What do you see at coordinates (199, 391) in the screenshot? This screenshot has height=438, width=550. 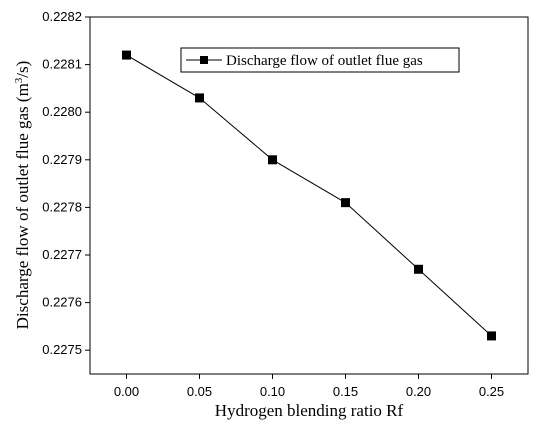 I see `x-tick-label: 0.05` at bounding box center [199, 391].